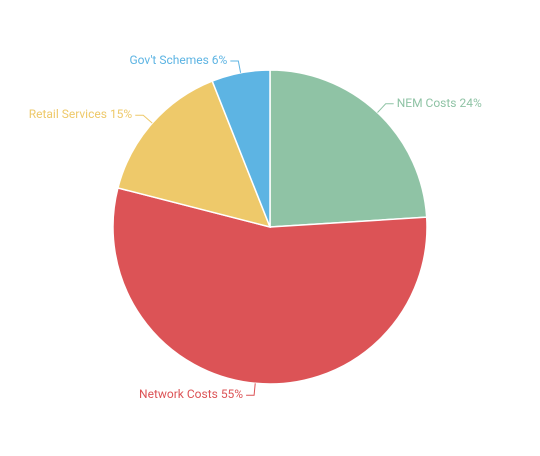 Image resolution: width=540 pixels, height=456 pixels. Describe the element at coordinates (178, 394) in the screenshot. I see `label-name: Network Costs` at that location.